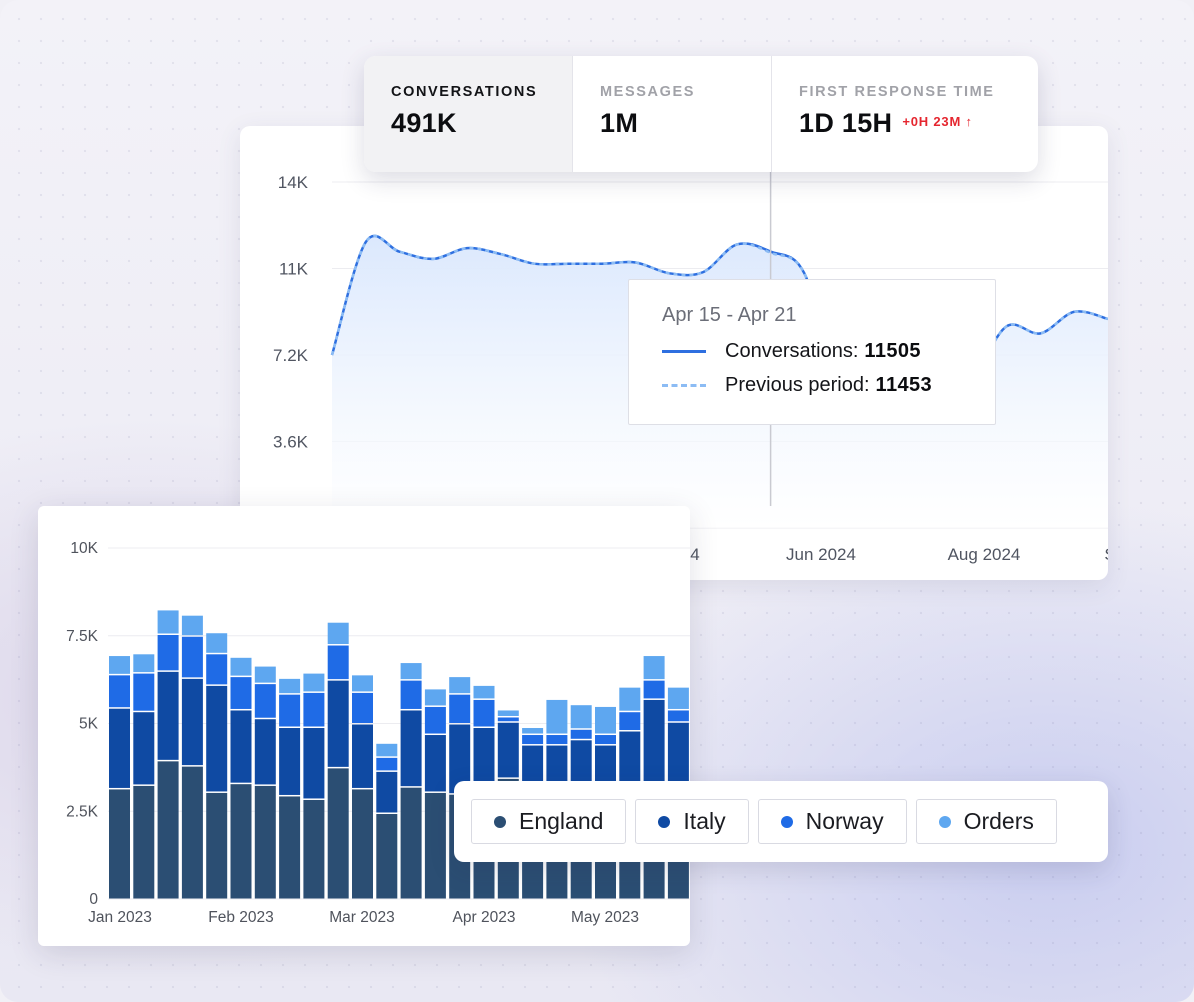  Describe the element at coordinates (986, 821) in the screenshot. I see `legend-chip-orders: Orders` at that location.